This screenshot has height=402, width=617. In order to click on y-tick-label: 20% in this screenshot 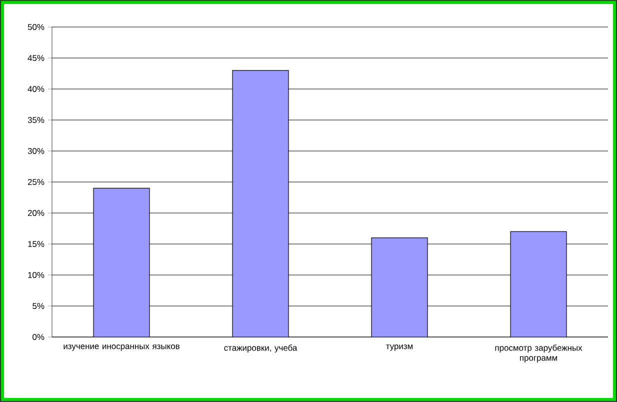, I will do `click(36, 213)`.